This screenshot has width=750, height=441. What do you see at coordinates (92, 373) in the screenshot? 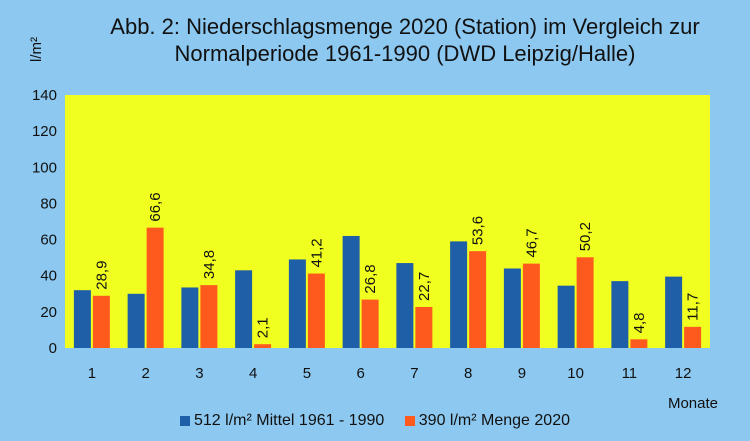
I see `x-tick-label: 1` at bounding box center [92, 373].